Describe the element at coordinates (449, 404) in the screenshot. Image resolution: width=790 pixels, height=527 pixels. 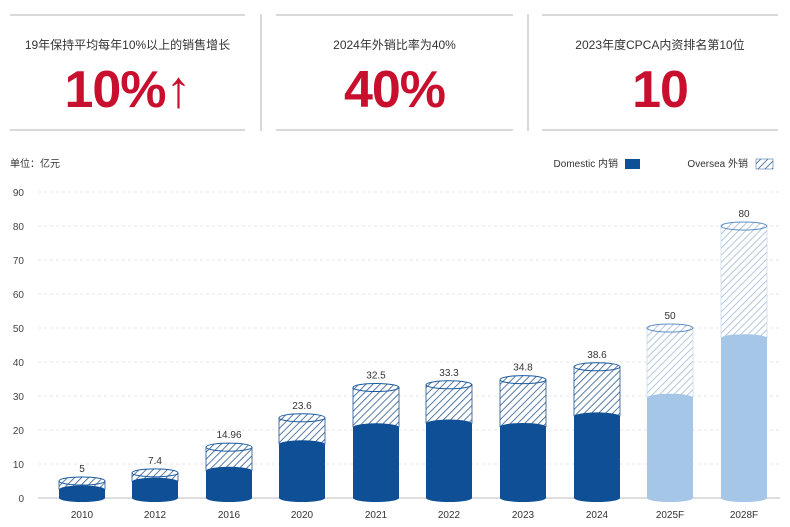
I see `bar-oversea-2022` at that location.